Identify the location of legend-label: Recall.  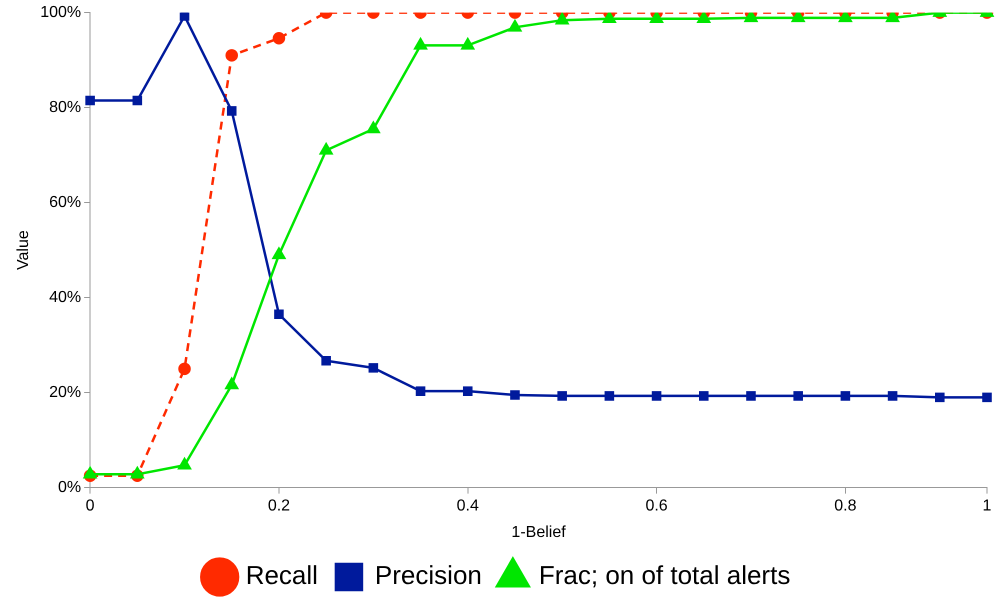
(282, 575).